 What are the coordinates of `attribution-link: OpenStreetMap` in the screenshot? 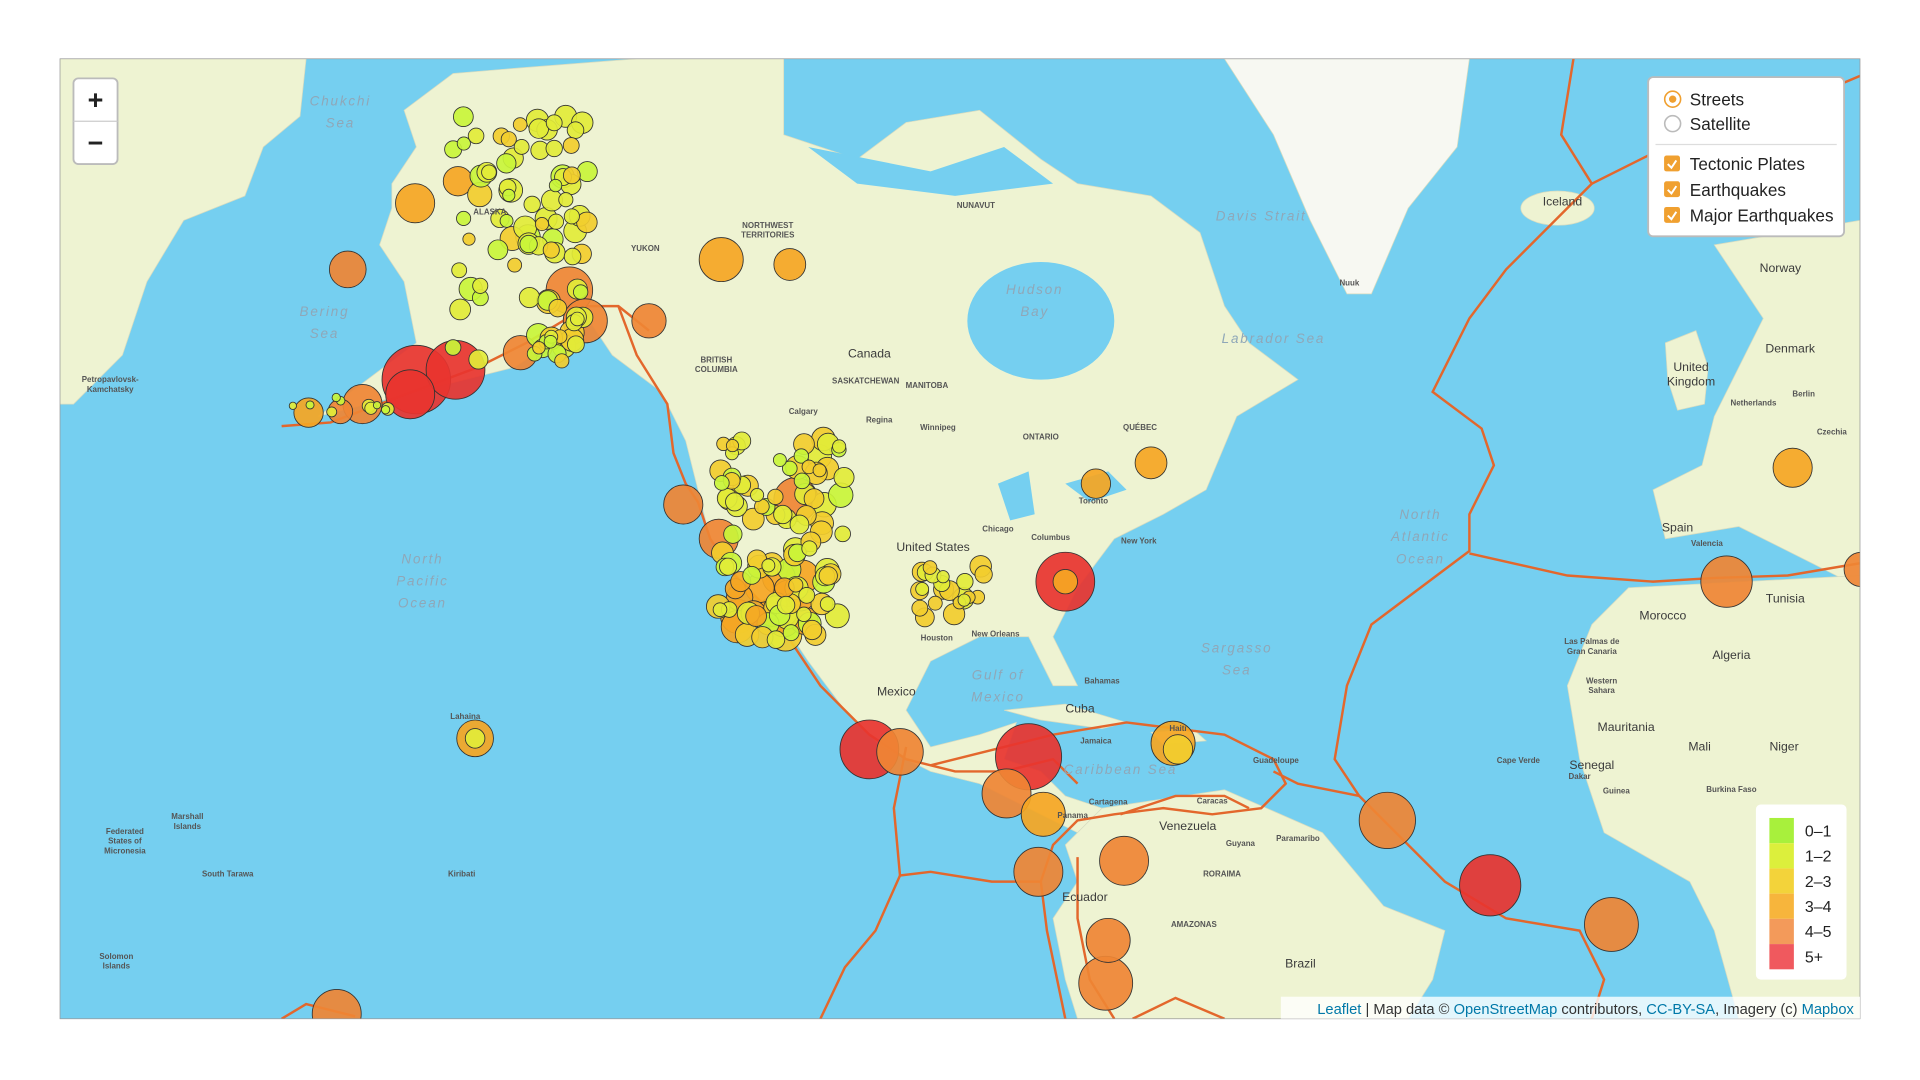 It's located at (1506, 1010).